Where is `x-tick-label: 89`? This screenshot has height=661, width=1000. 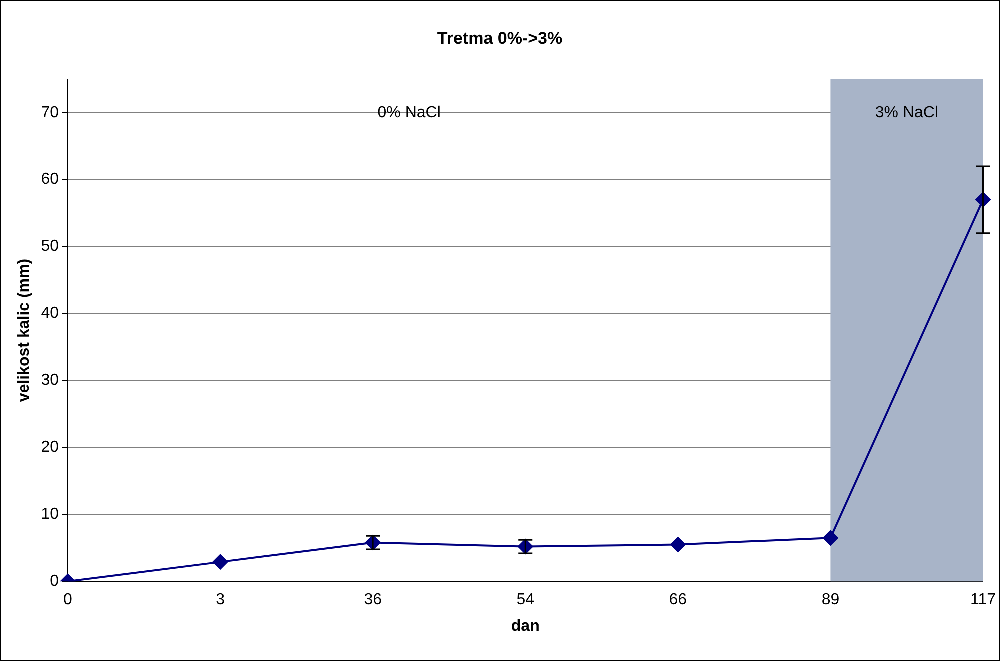
x-tick-label: 89 is located at coordinates (831, 600).